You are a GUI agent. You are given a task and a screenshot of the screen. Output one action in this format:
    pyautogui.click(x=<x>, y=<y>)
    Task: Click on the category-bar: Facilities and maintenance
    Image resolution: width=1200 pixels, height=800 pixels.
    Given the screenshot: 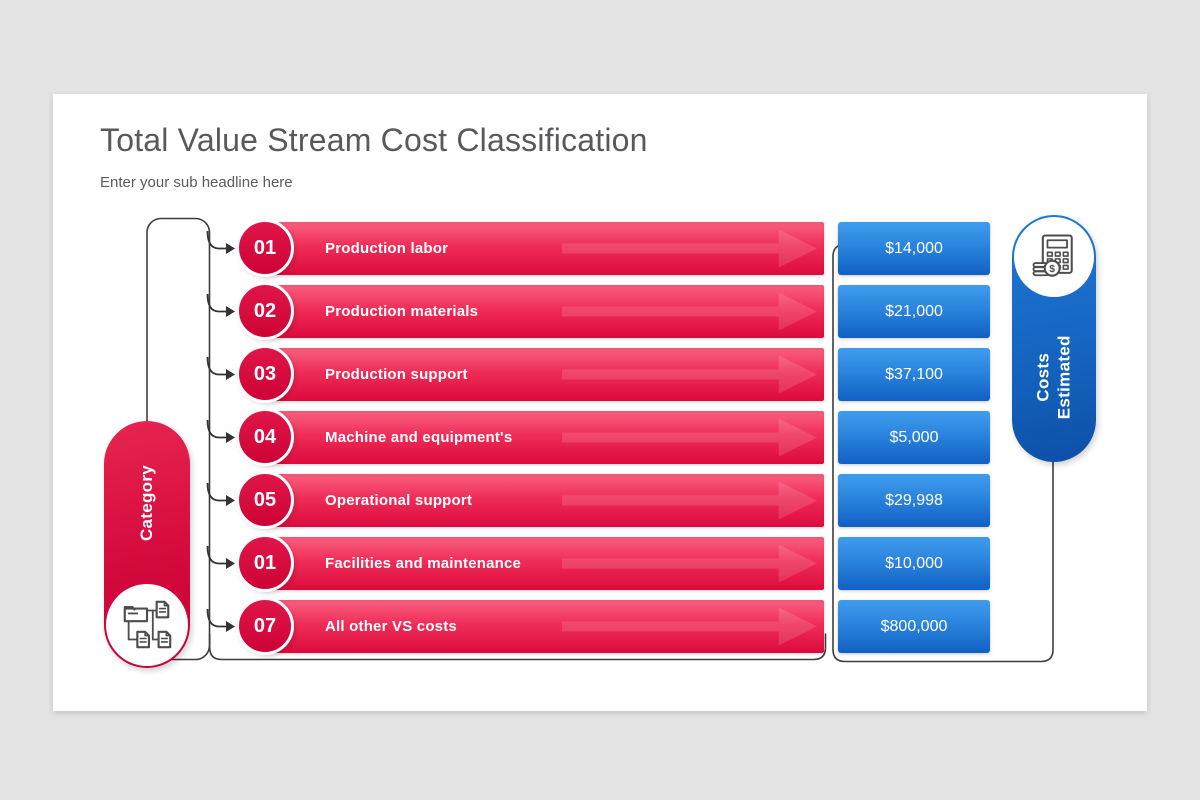 What is the action you would take?
    pyautogui.click(x=544, y=563)
    